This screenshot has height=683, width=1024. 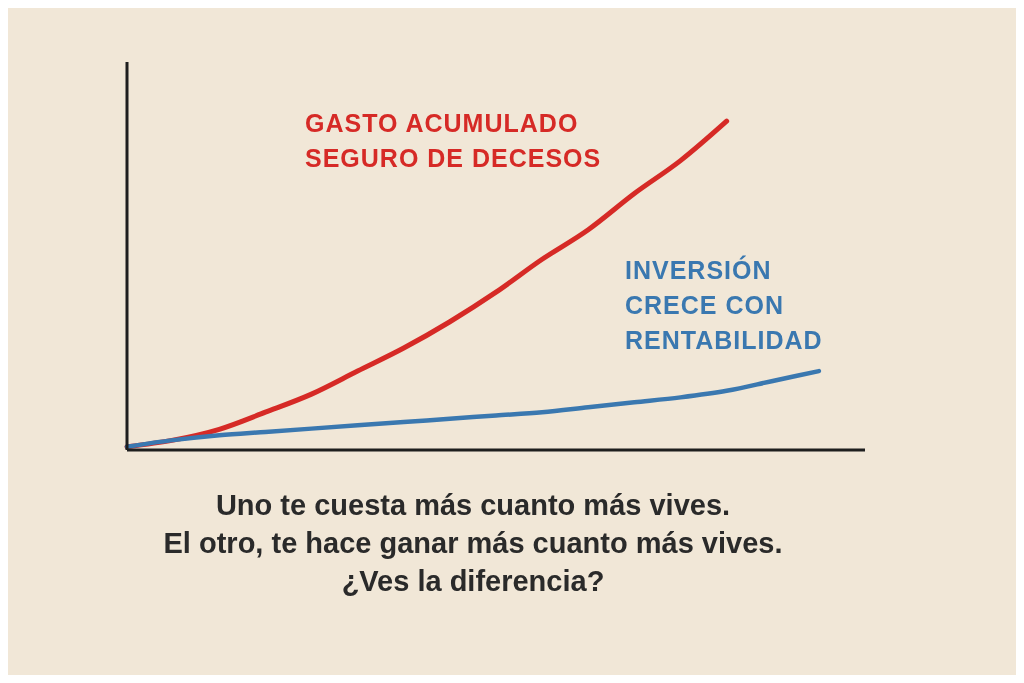 What do you see at coordinates (473, 581) in the screenshot?
I see `text: ¿Ves la diferencia?` at bounding box center [473, 581].